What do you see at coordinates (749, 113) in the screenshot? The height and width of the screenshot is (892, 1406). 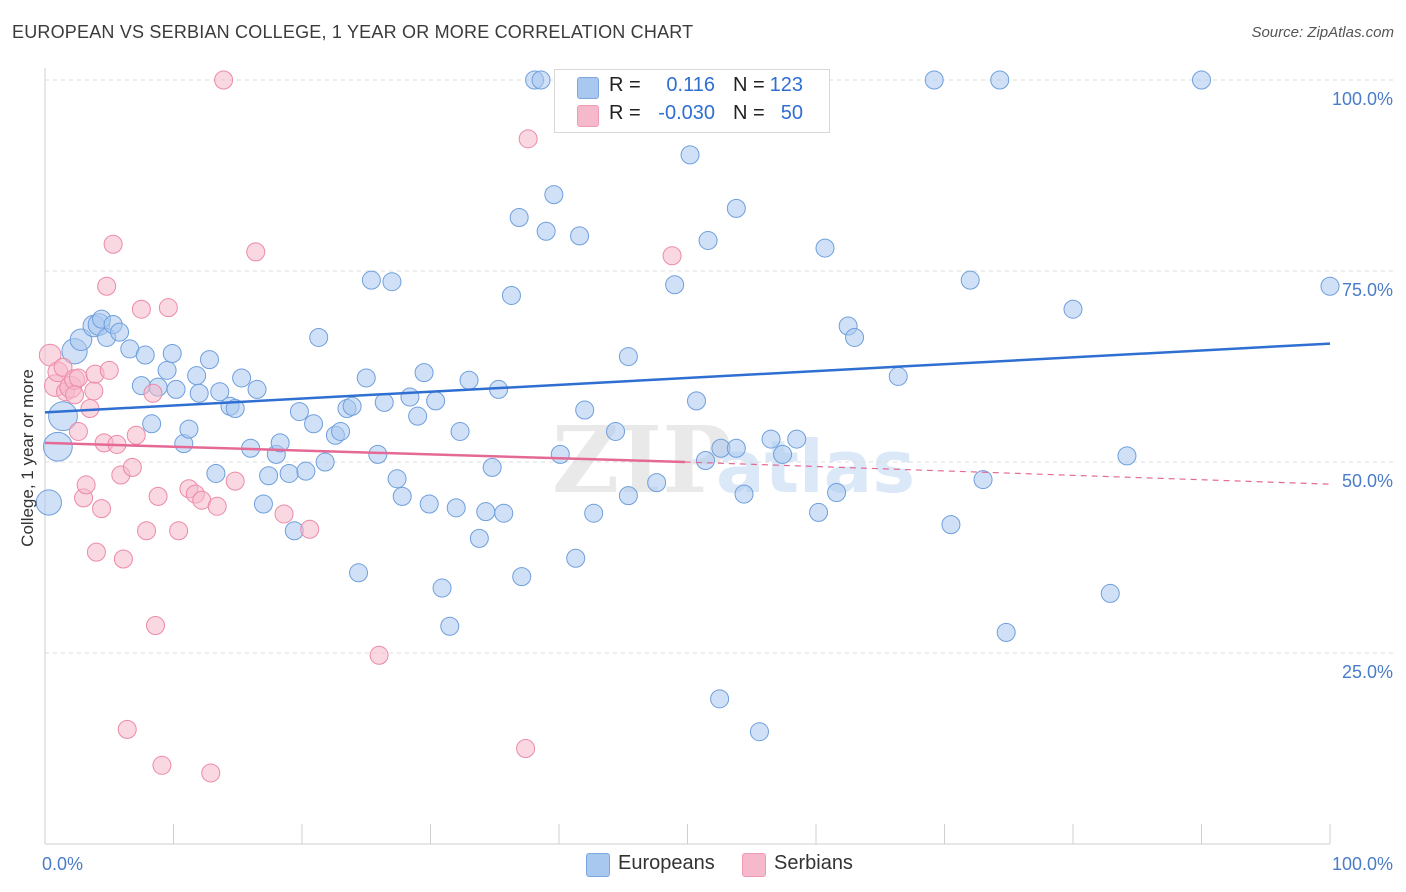 I see `n-label: N =` at bounding box center [749, 113].